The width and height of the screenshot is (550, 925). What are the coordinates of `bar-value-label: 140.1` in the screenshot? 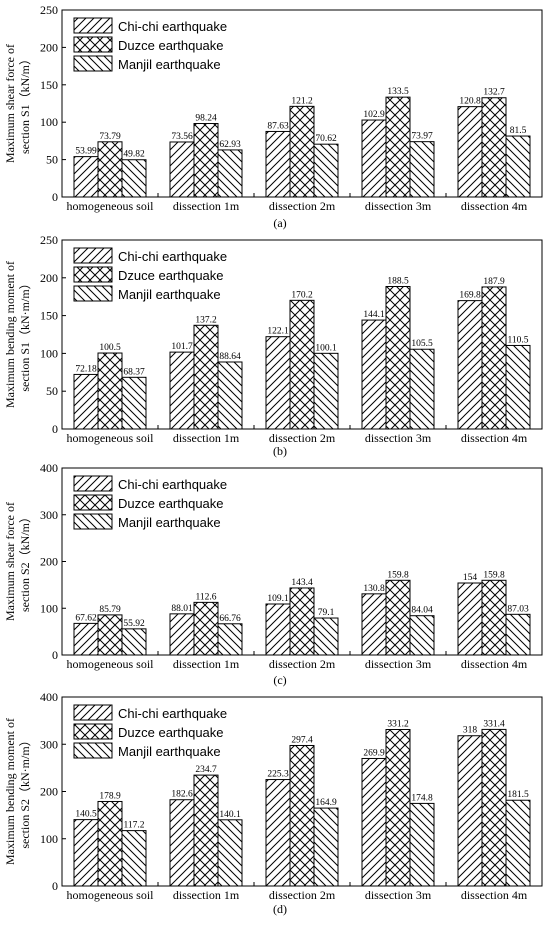 It's located at (230, 815).